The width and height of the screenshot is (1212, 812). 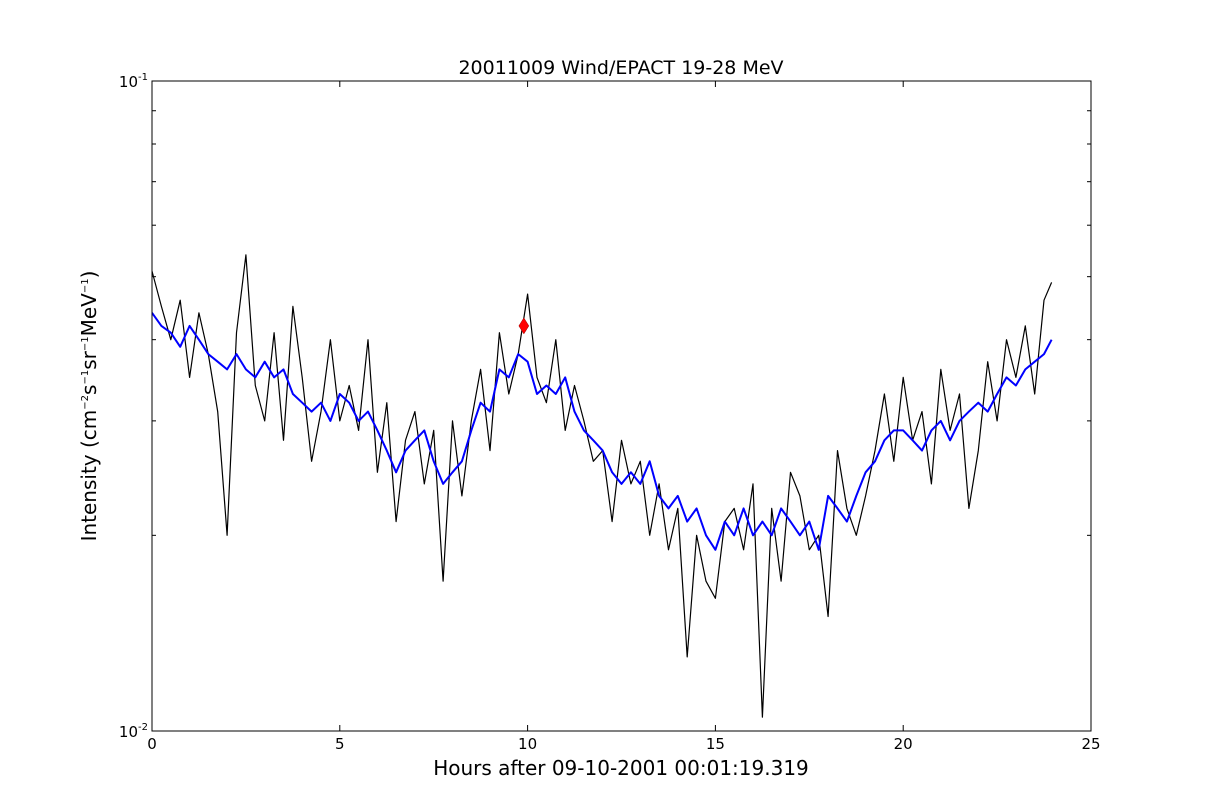 What do you see at coordinates (85, 343) in the screenshot?
I see `y-label-sup3: −1` at bounding box center [85, 343].